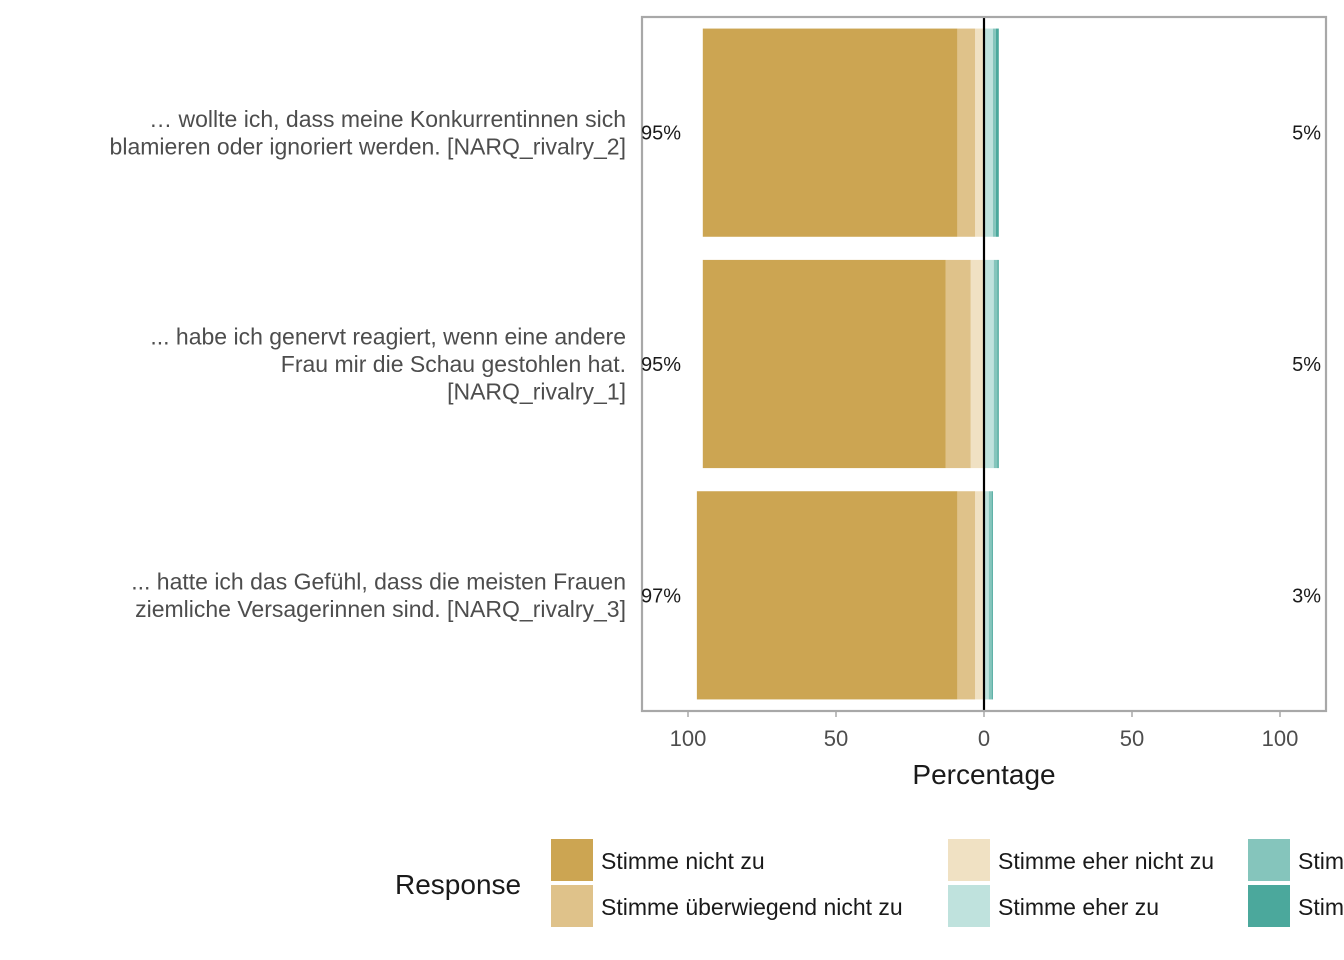 The width and height of the screenshot is (1344, 960). I want to click on category-label: [NARQ_rivalry_1], so click(536, 392).